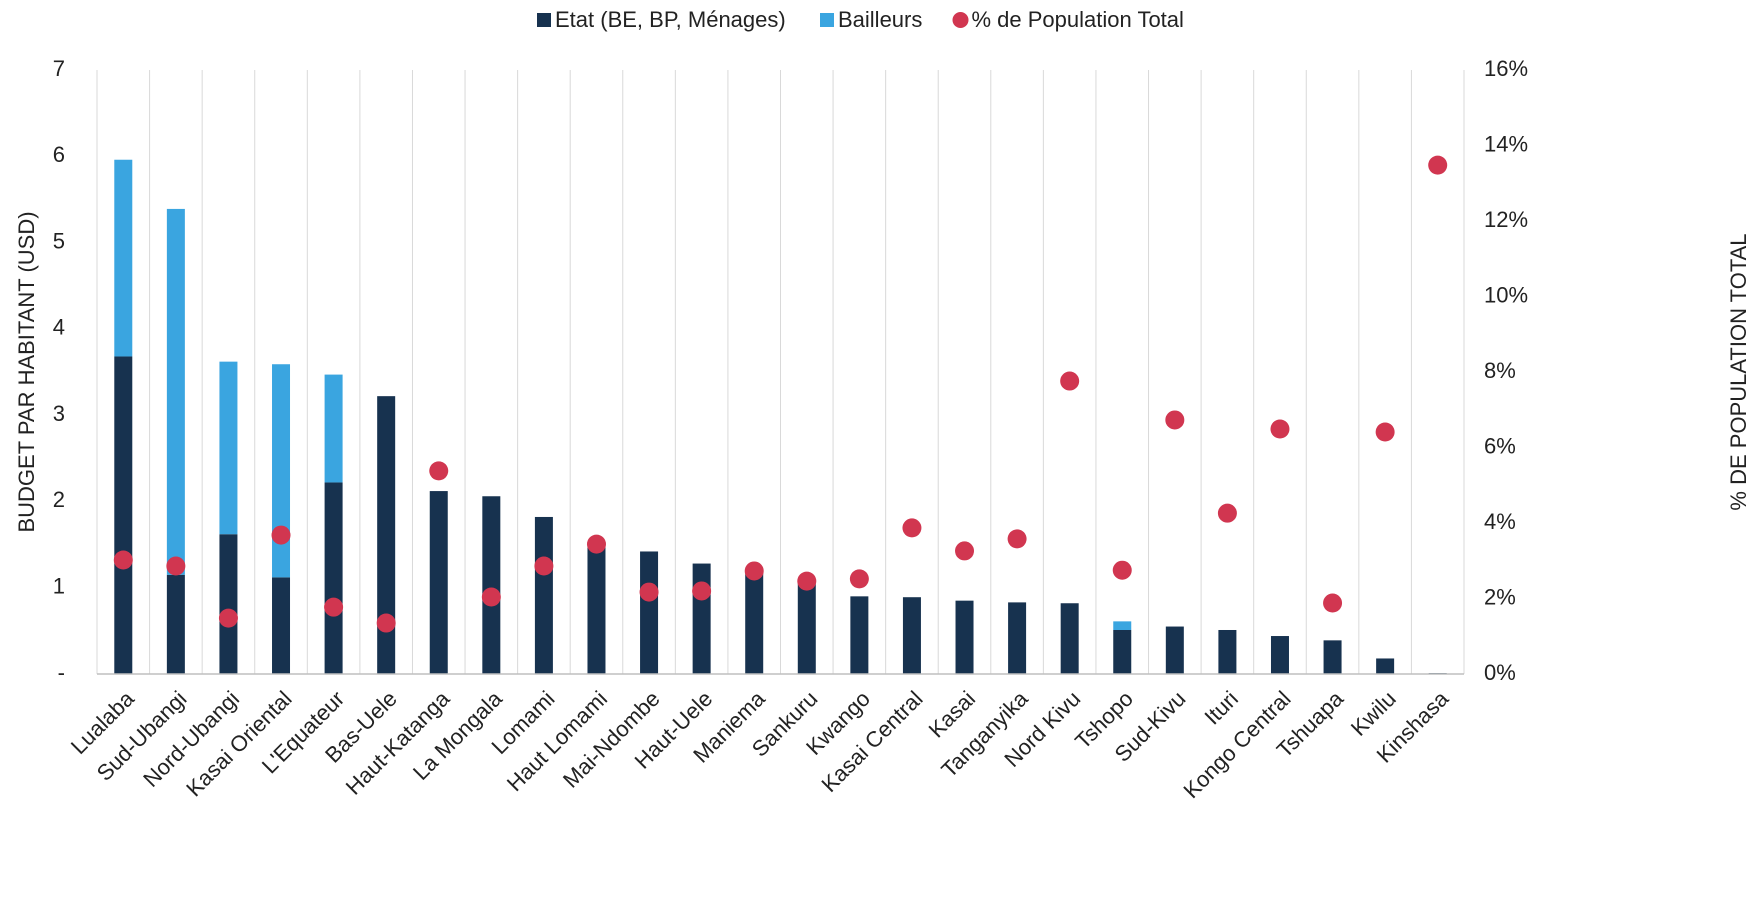  What do you see at coordinates (59, 240) in the screenshot?
I see `y-tick-label: 5` at bounding box center [59, 240].